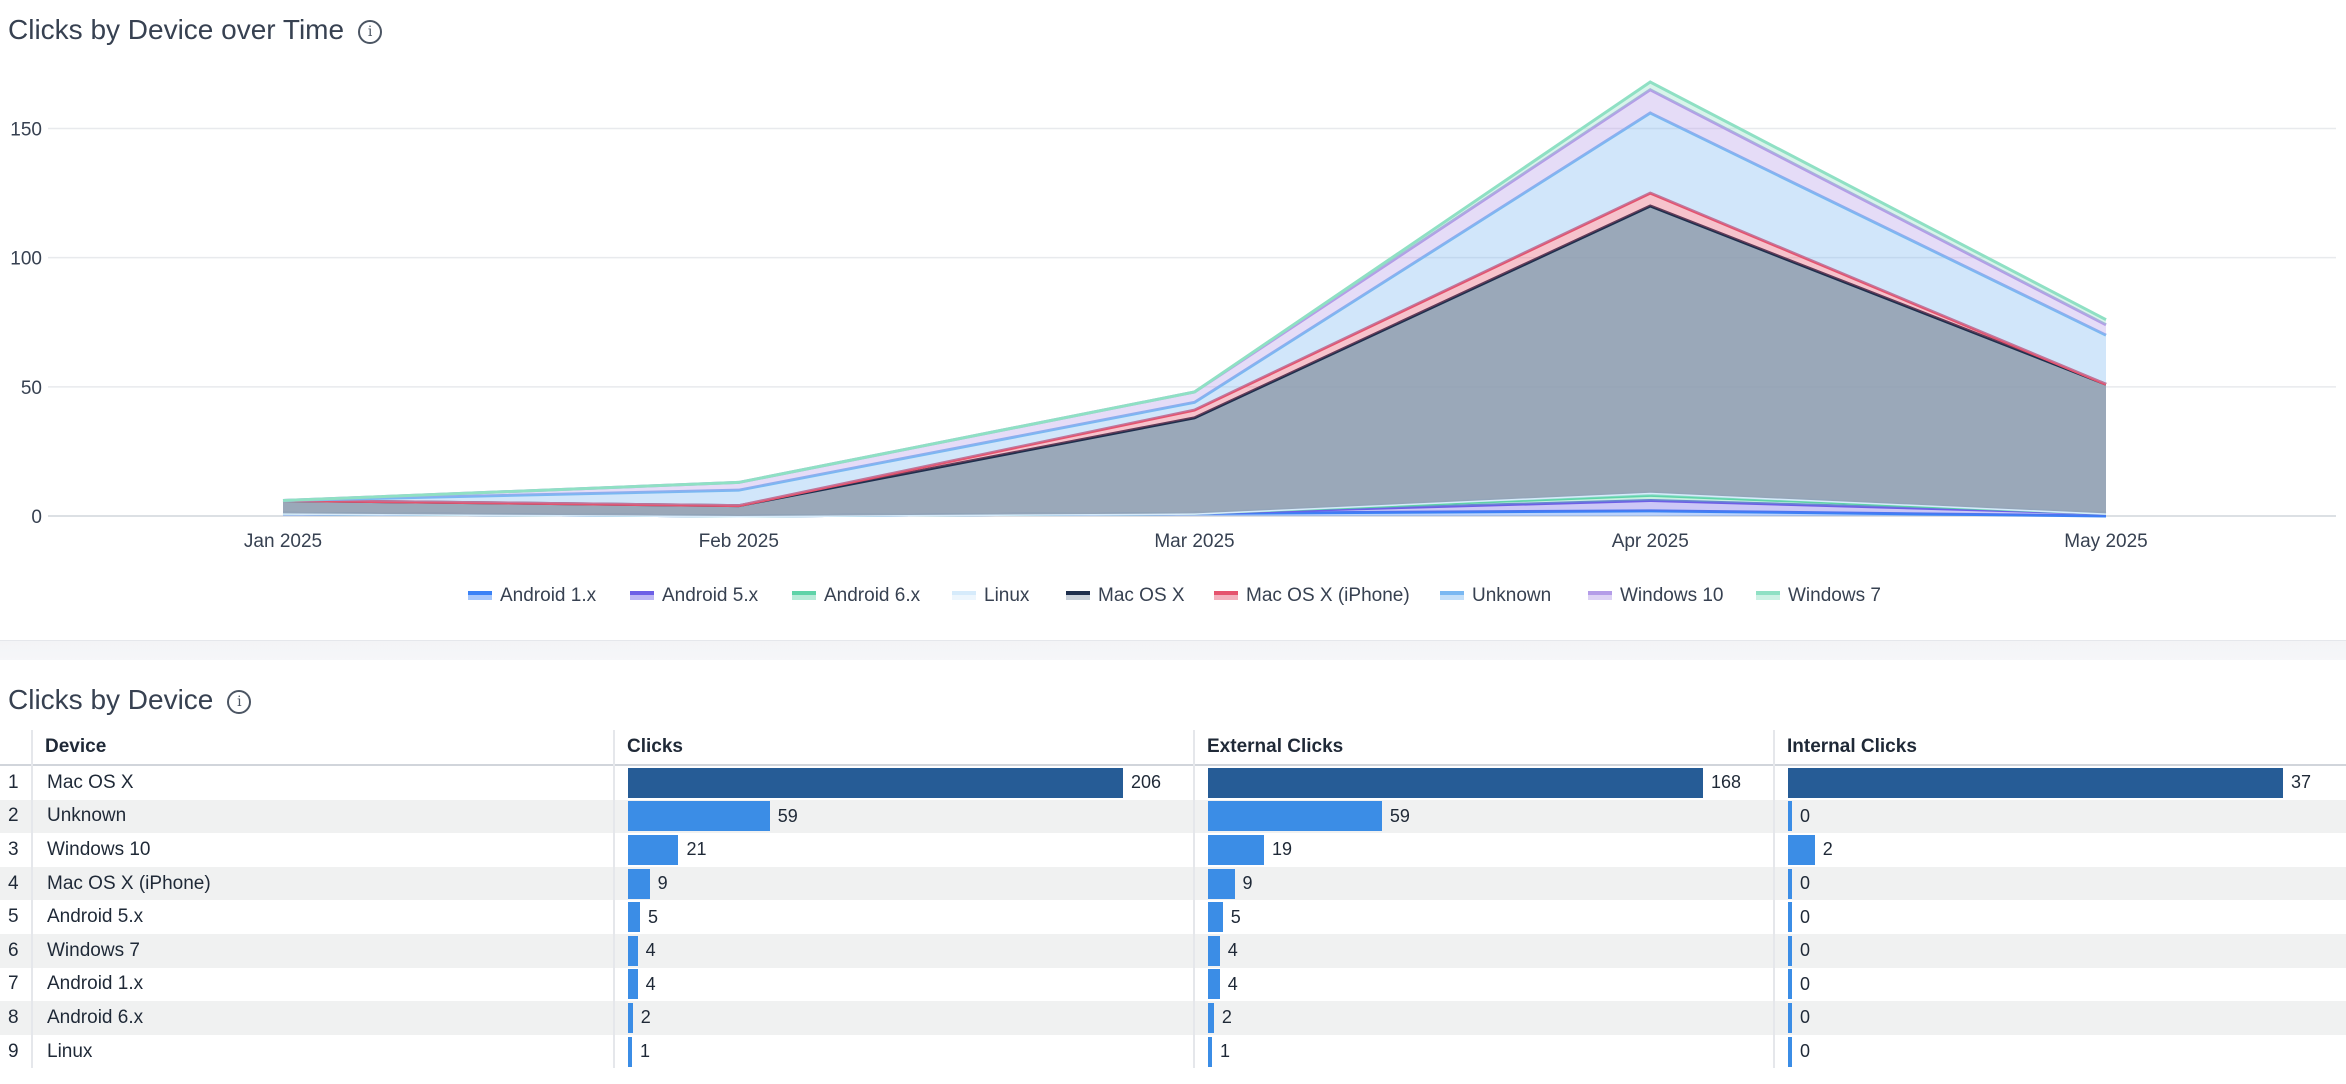 This screenshot has width=2346, height=1084. What do you see at coordinates (739, 541) in the screenshot?
I see `x-tick-label: Feb 2025` at bounding box center [739, 541].